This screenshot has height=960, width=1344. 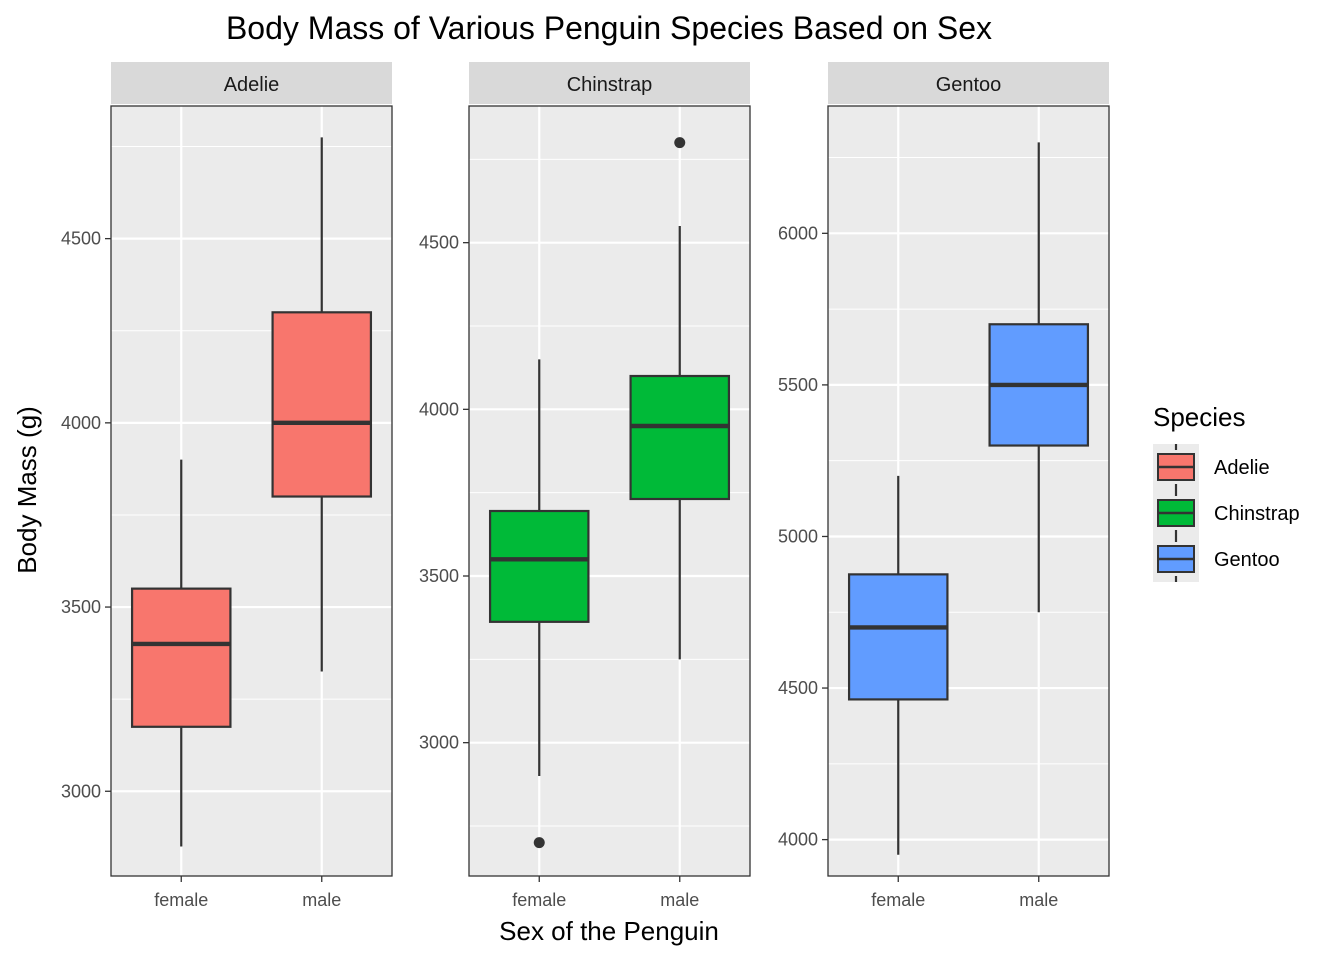 What do you see at coordinates (798, 233) in the screenshot?
I see `y-tick-label: 6000` at bounding box center [798, 233].